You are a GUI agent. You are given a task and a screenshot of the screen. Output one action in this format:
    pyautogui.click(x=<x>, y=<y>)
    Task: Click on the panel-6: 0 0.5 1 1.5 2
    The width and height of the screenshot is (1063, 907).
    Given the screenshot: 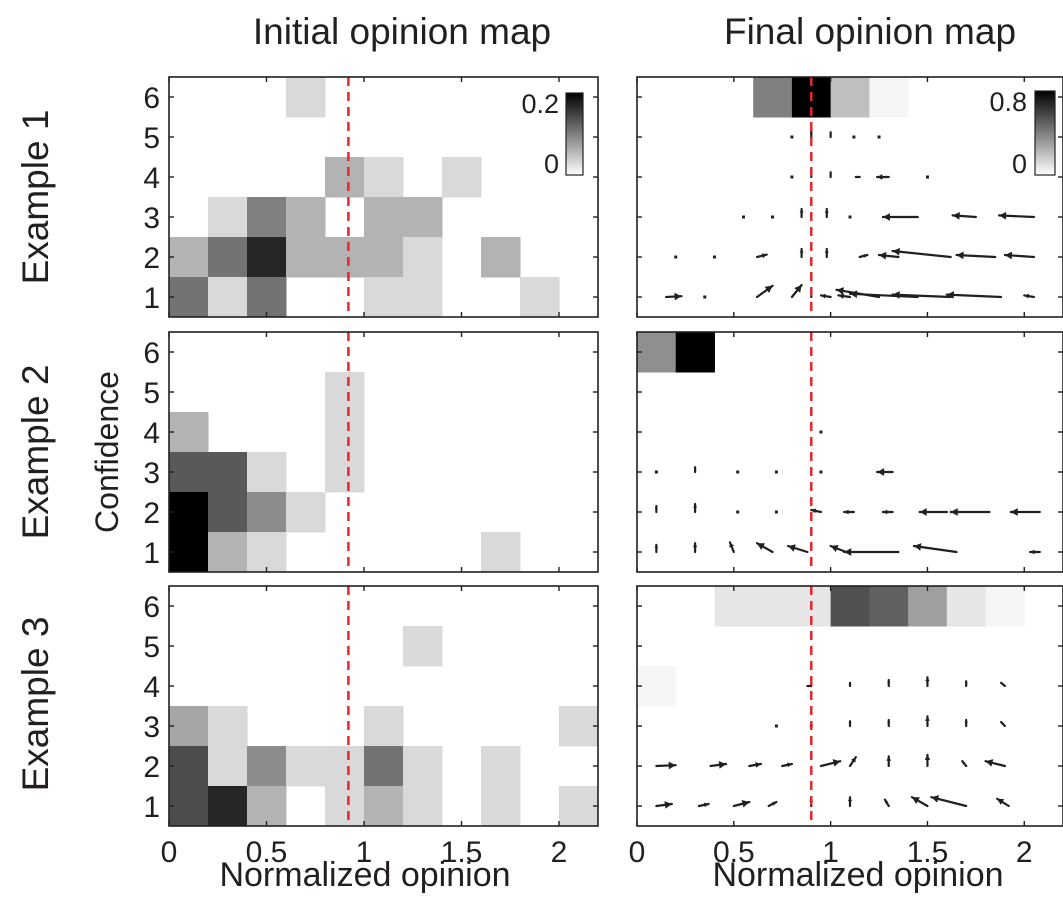 What is the action you would take?
    pyautogui.click(x=846, y=727)
    